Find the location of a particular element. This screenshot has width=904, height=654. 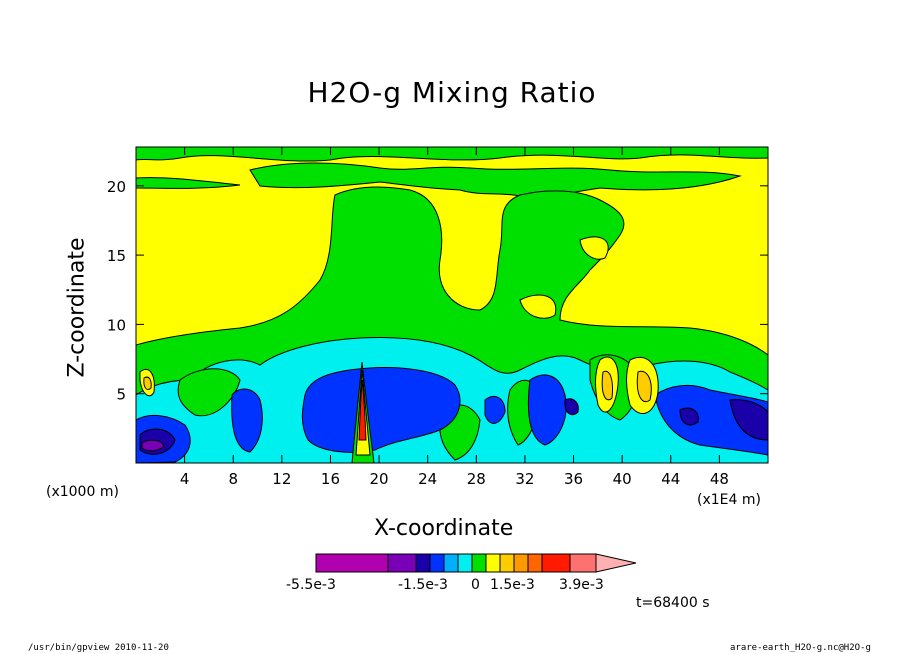

colorbar is located at coordinates (476, 563).